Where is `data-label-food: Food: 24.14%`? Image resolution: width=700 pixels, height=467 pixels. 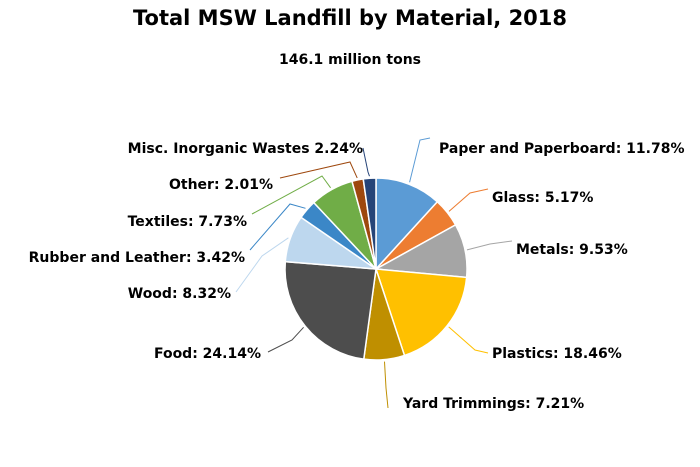
data-label-food: Food: 24.14% is located at coordinates (207, 354).